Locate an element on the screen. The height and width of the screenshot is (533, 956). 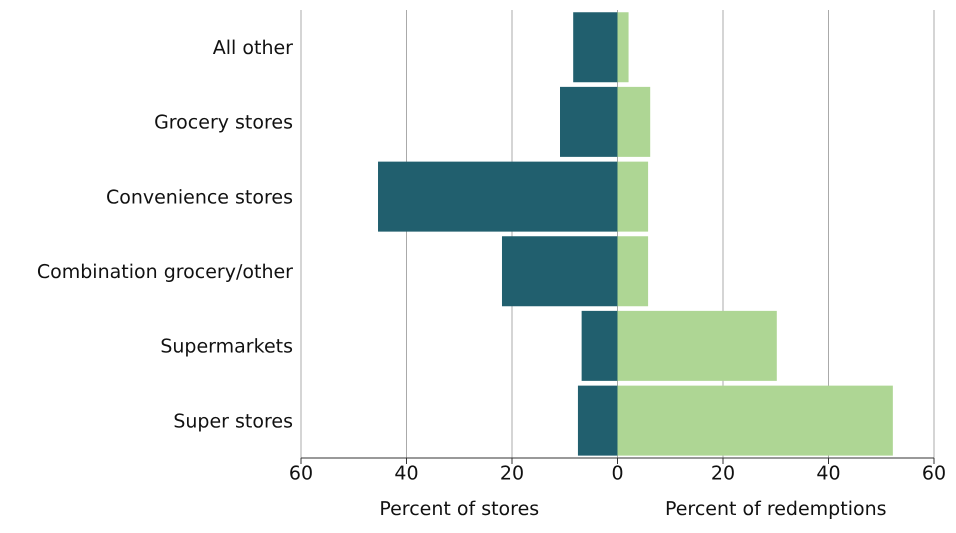
y-tick-label: All other is located at coordinates (253, 48).